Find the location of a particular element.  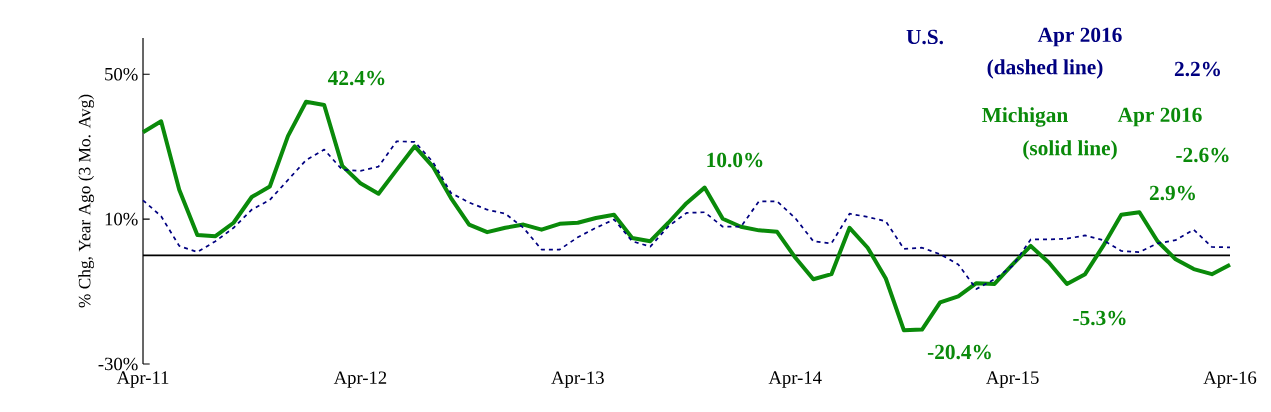

y-tick-label: -30% is located at coordinates (118, 364).